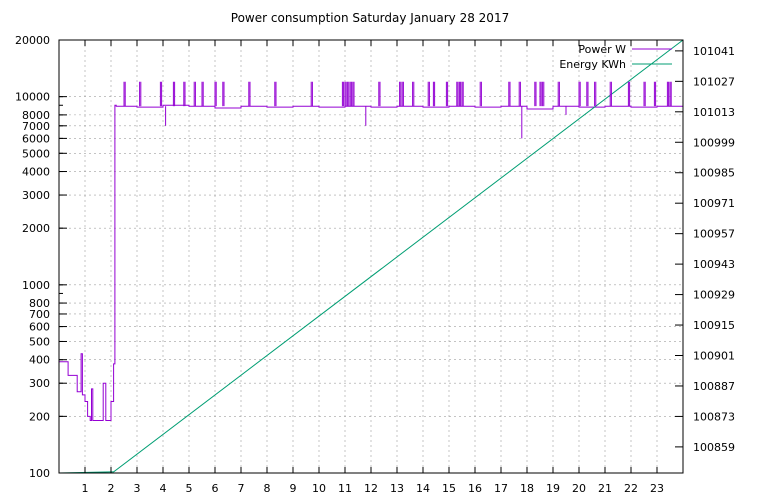  Describe the element at coordinates (39, 473) in the screenshot. I see `y-left-tick-label: 100` at that location.